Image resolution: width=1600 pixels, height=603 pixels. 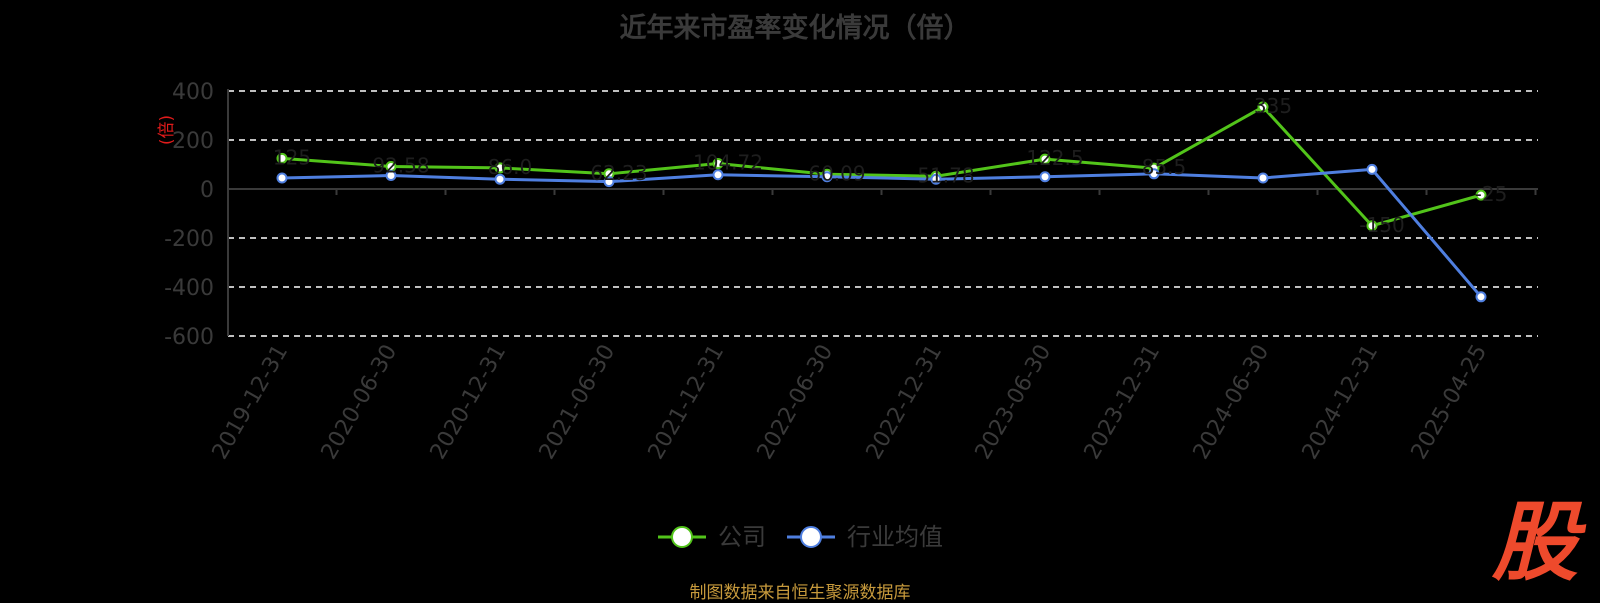 What do you see at coordinates (618, 173) in the screenshot?
I see `data-label: 62.23` at bounding box center [618, 173].